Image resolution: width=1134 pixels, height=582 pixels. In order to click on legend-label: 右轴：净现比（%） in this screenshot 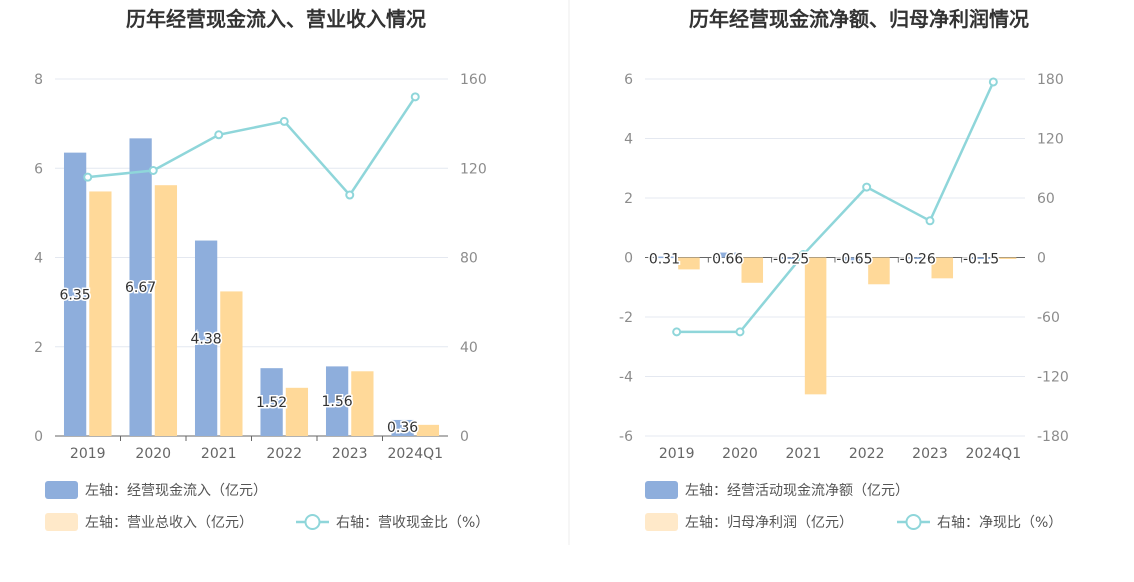, I will do `click(999, 523)`.